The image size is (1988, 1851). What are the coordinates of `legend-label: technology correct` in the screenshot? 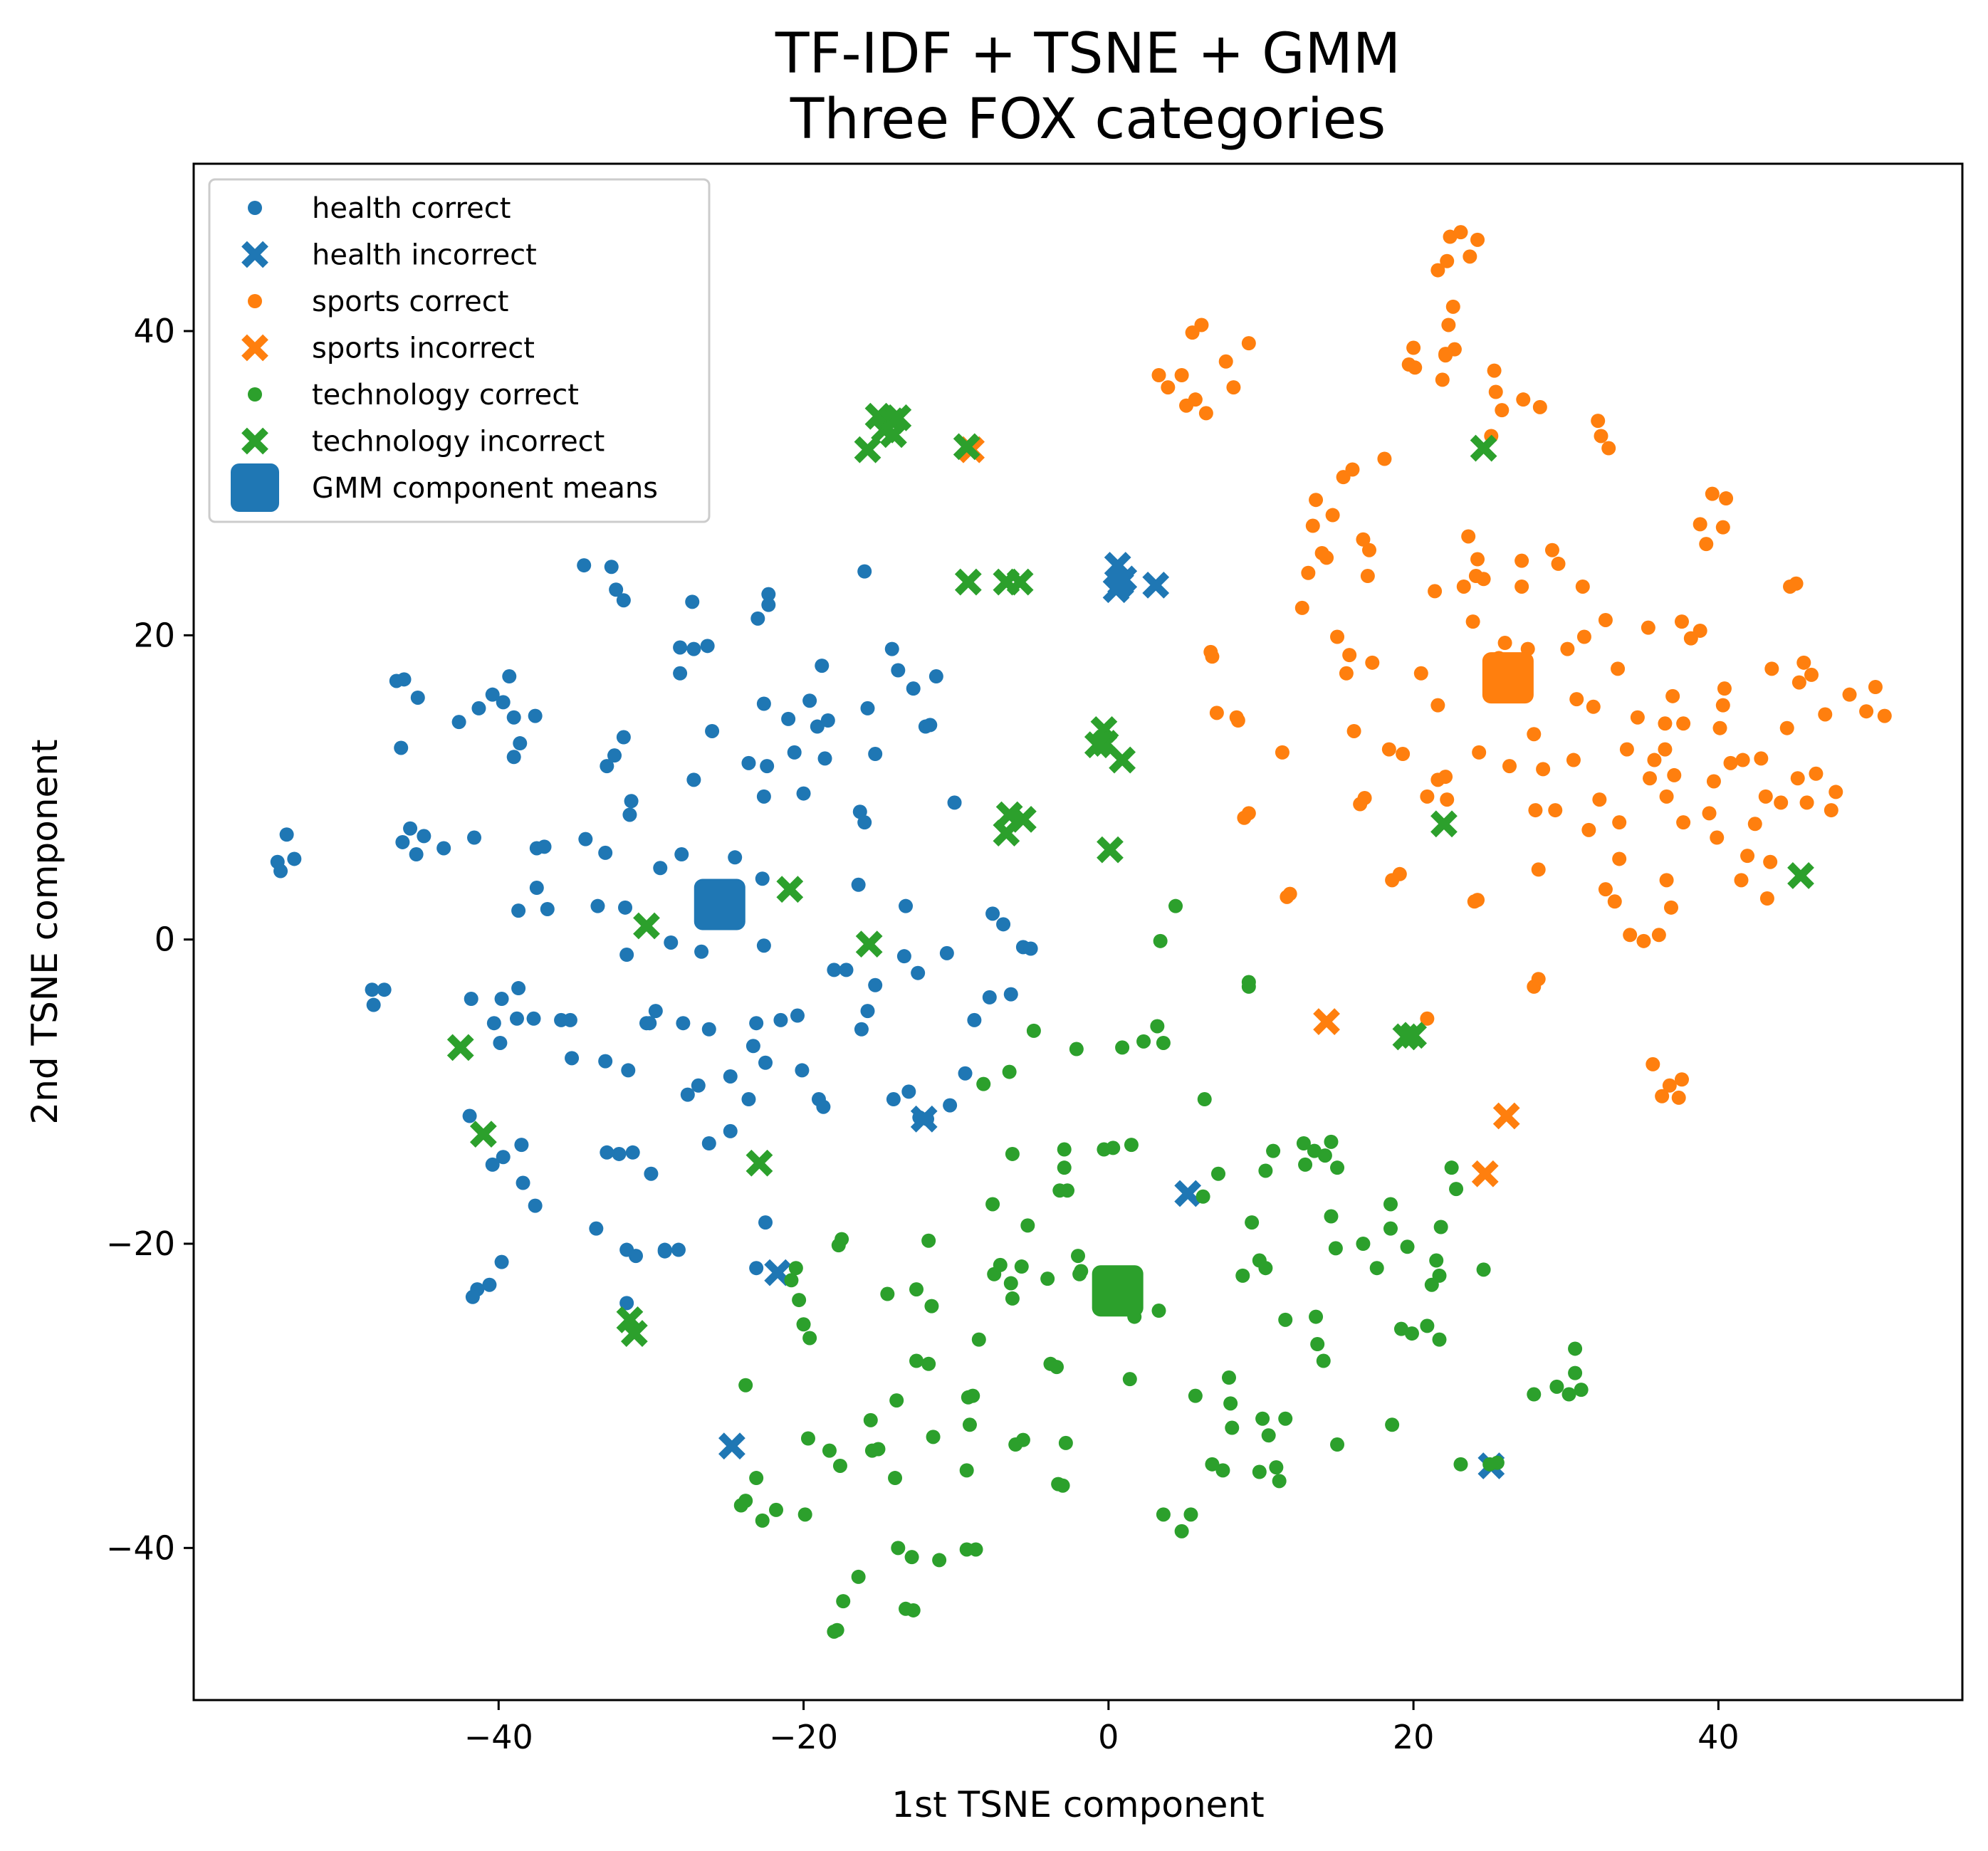 It's located at (446, 395).